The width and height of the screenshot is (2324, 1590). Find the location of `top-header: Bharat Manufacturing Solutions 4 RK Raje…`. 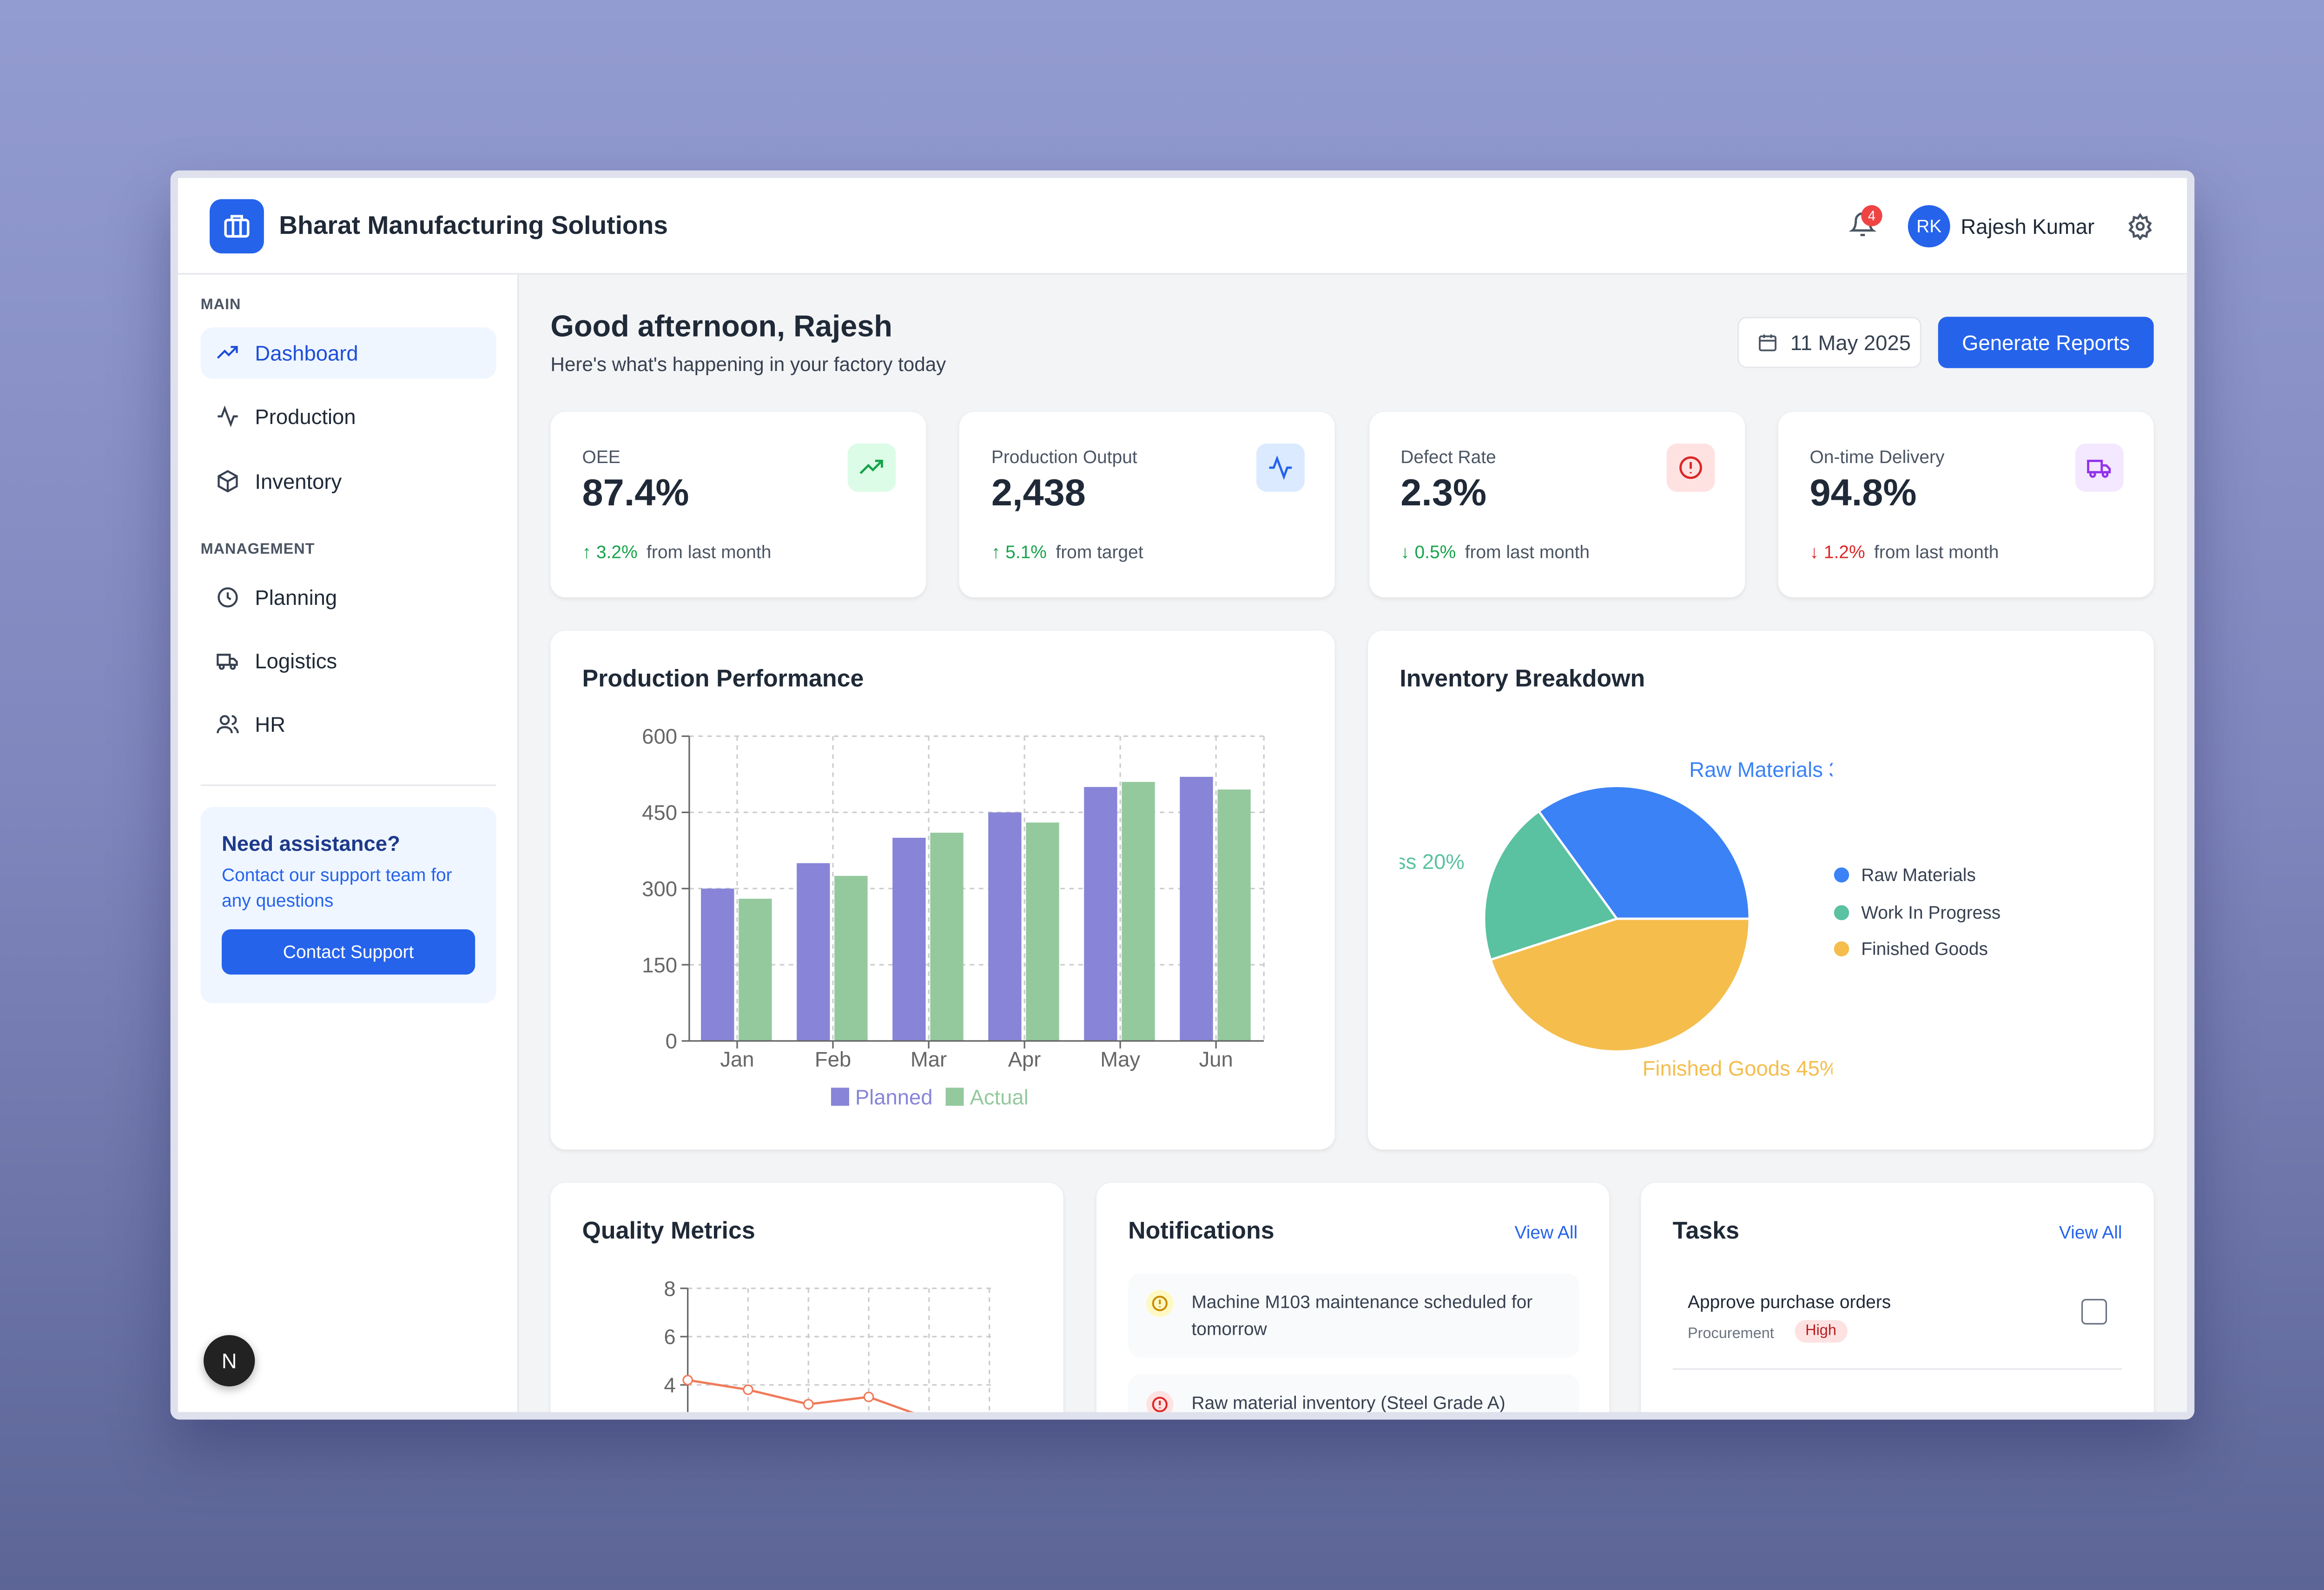

top-header: Bharat Manufacturing Solutions 4 RK Raje… is located at coordinates (1182, 226).